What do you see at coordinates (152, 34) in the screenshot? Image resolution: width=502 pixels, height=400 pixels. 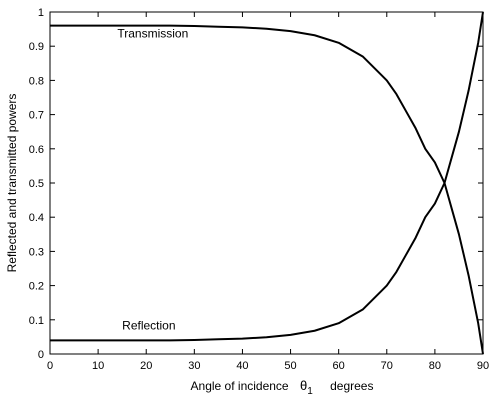 I see `annotation-transmission: Transmission` at bounding box center [152, 34].